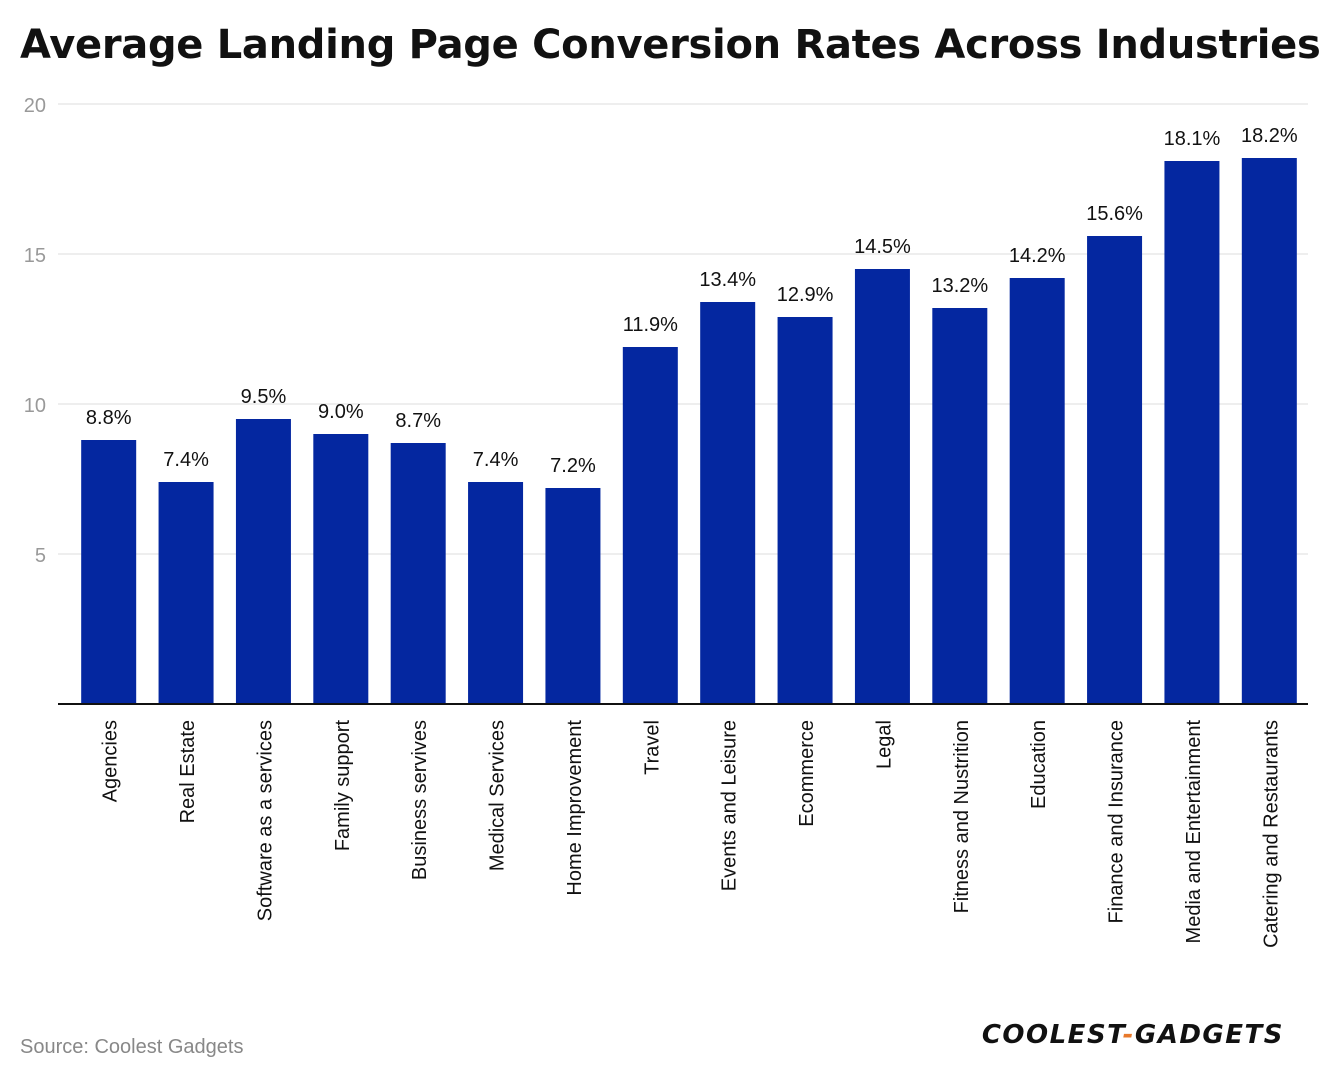  Describe the element at coordinates (650, 325) in the screenshot. I see `data-label: 11.9%` at that location.